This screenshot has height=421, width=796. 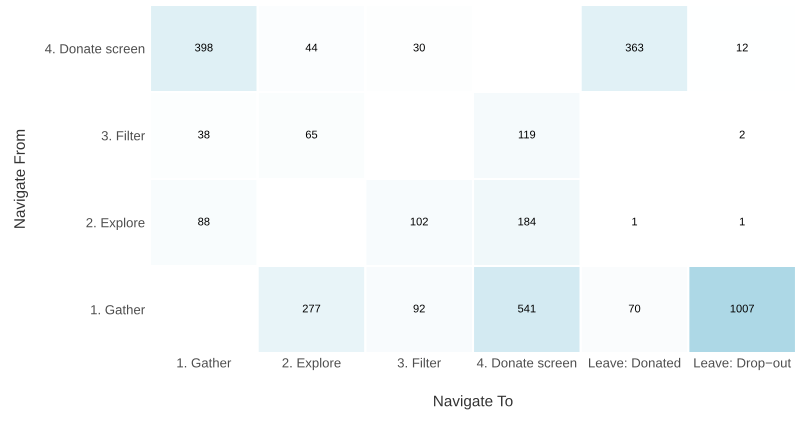 What do you see at coordinates (635, 48) in the screenshot?
I see `data-label: 363` at bounding box center [635, 48].